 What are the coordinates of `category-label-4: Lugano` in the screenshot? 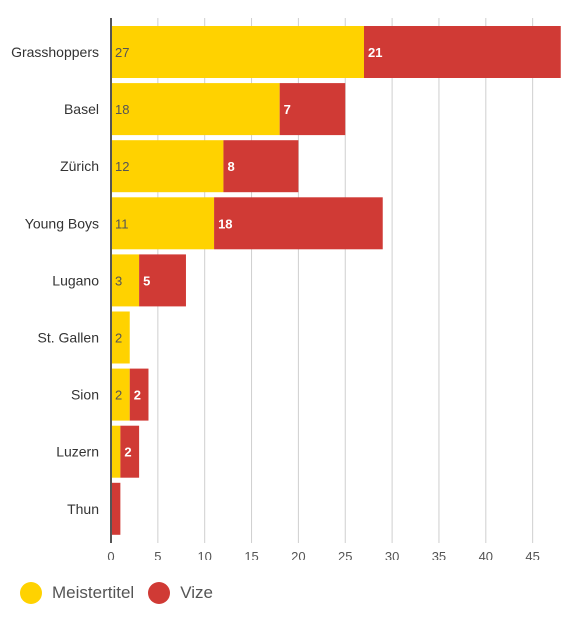 It's located at (75, 280).